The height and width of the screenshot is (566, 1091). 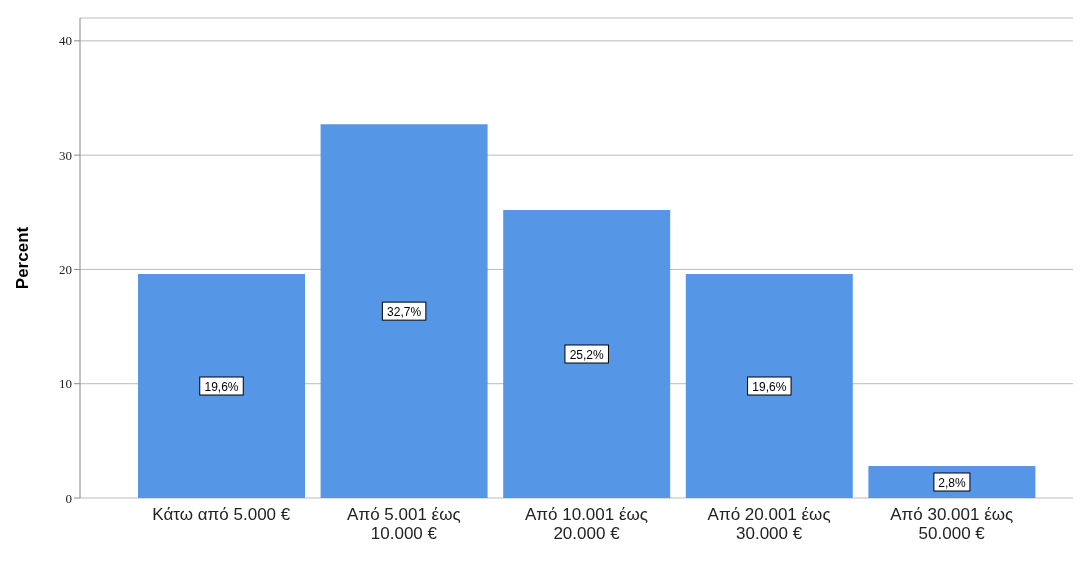 I want to click on data-label: 32,7%, so click(x=404, y=311).